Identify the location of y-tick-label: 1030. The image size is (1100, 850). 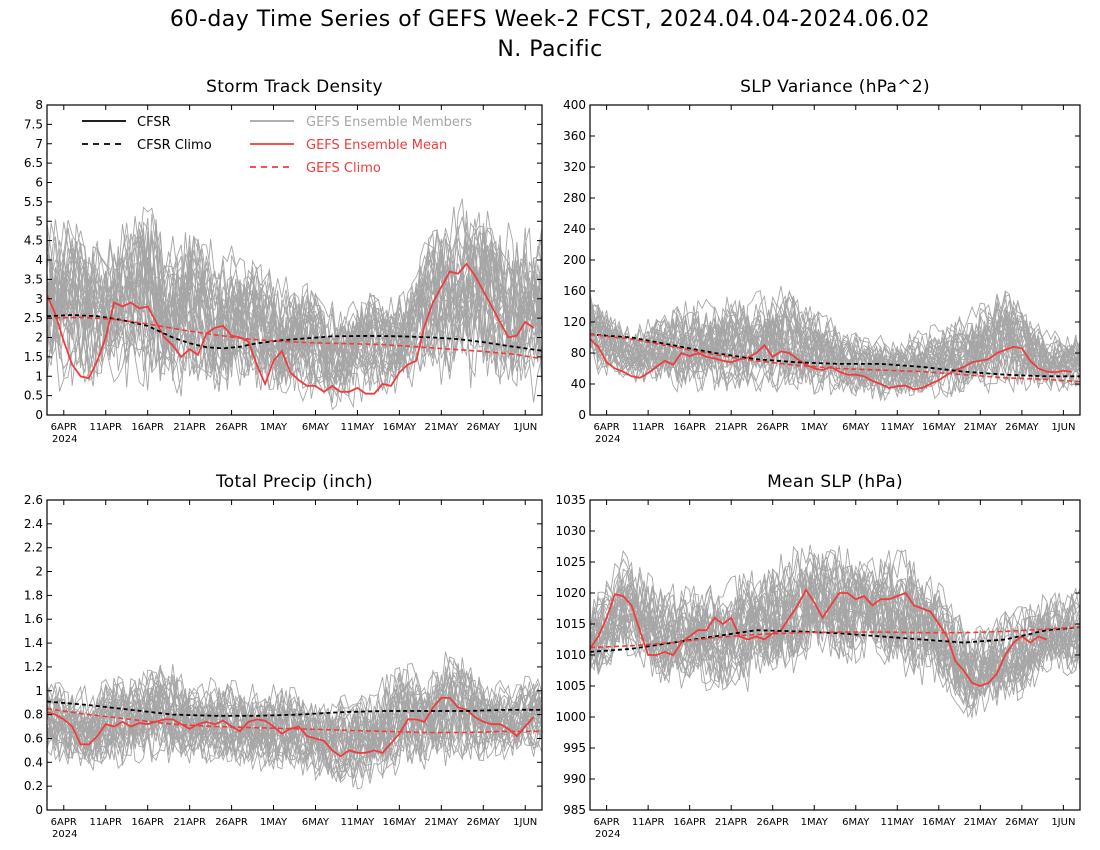
(570, 531).